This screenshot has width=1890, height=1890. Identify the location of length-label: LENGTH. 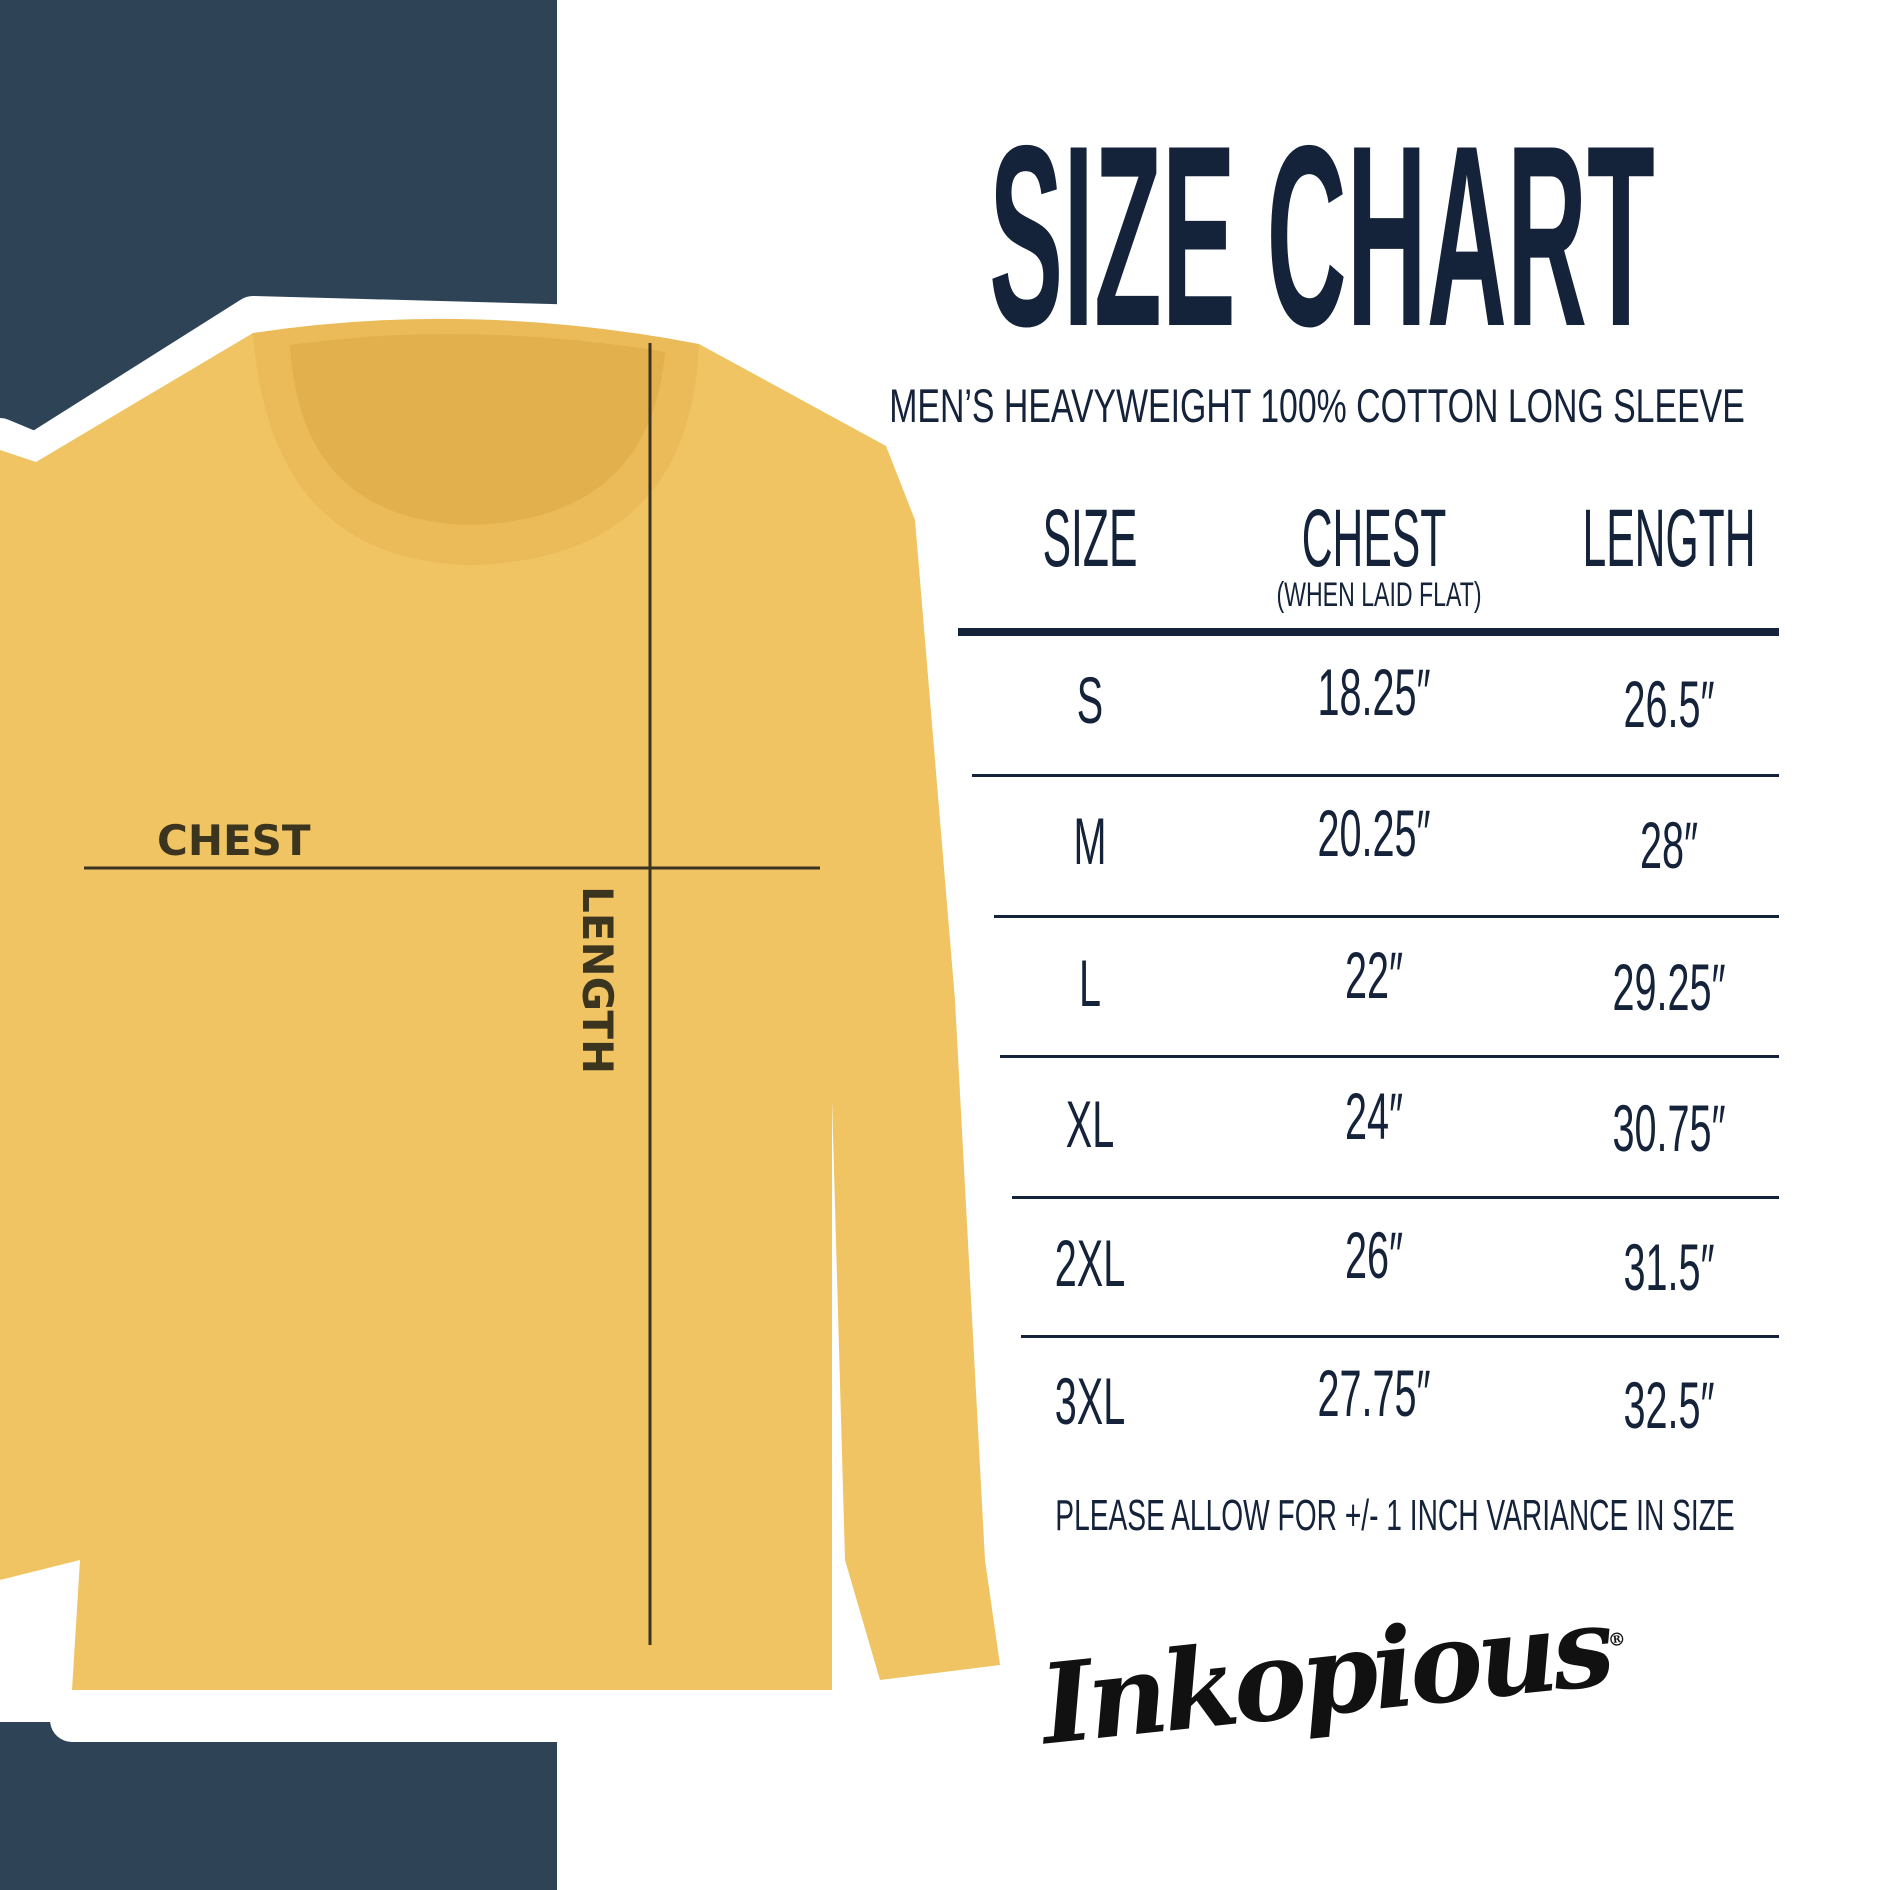
(597, 980).